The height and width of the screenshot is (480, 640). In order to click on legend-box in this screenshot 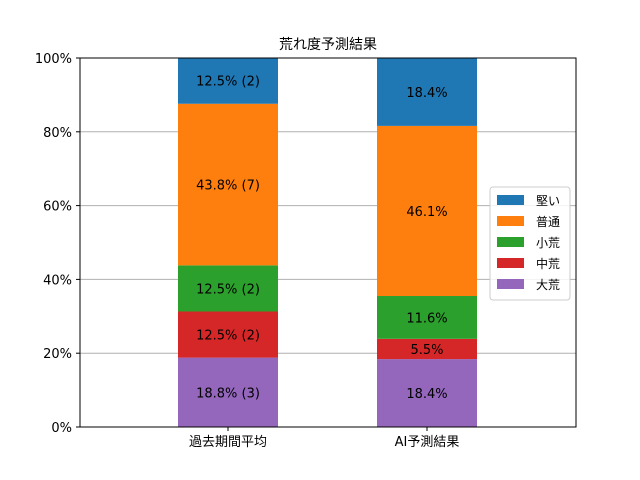, I will do `click(530, 243)`.